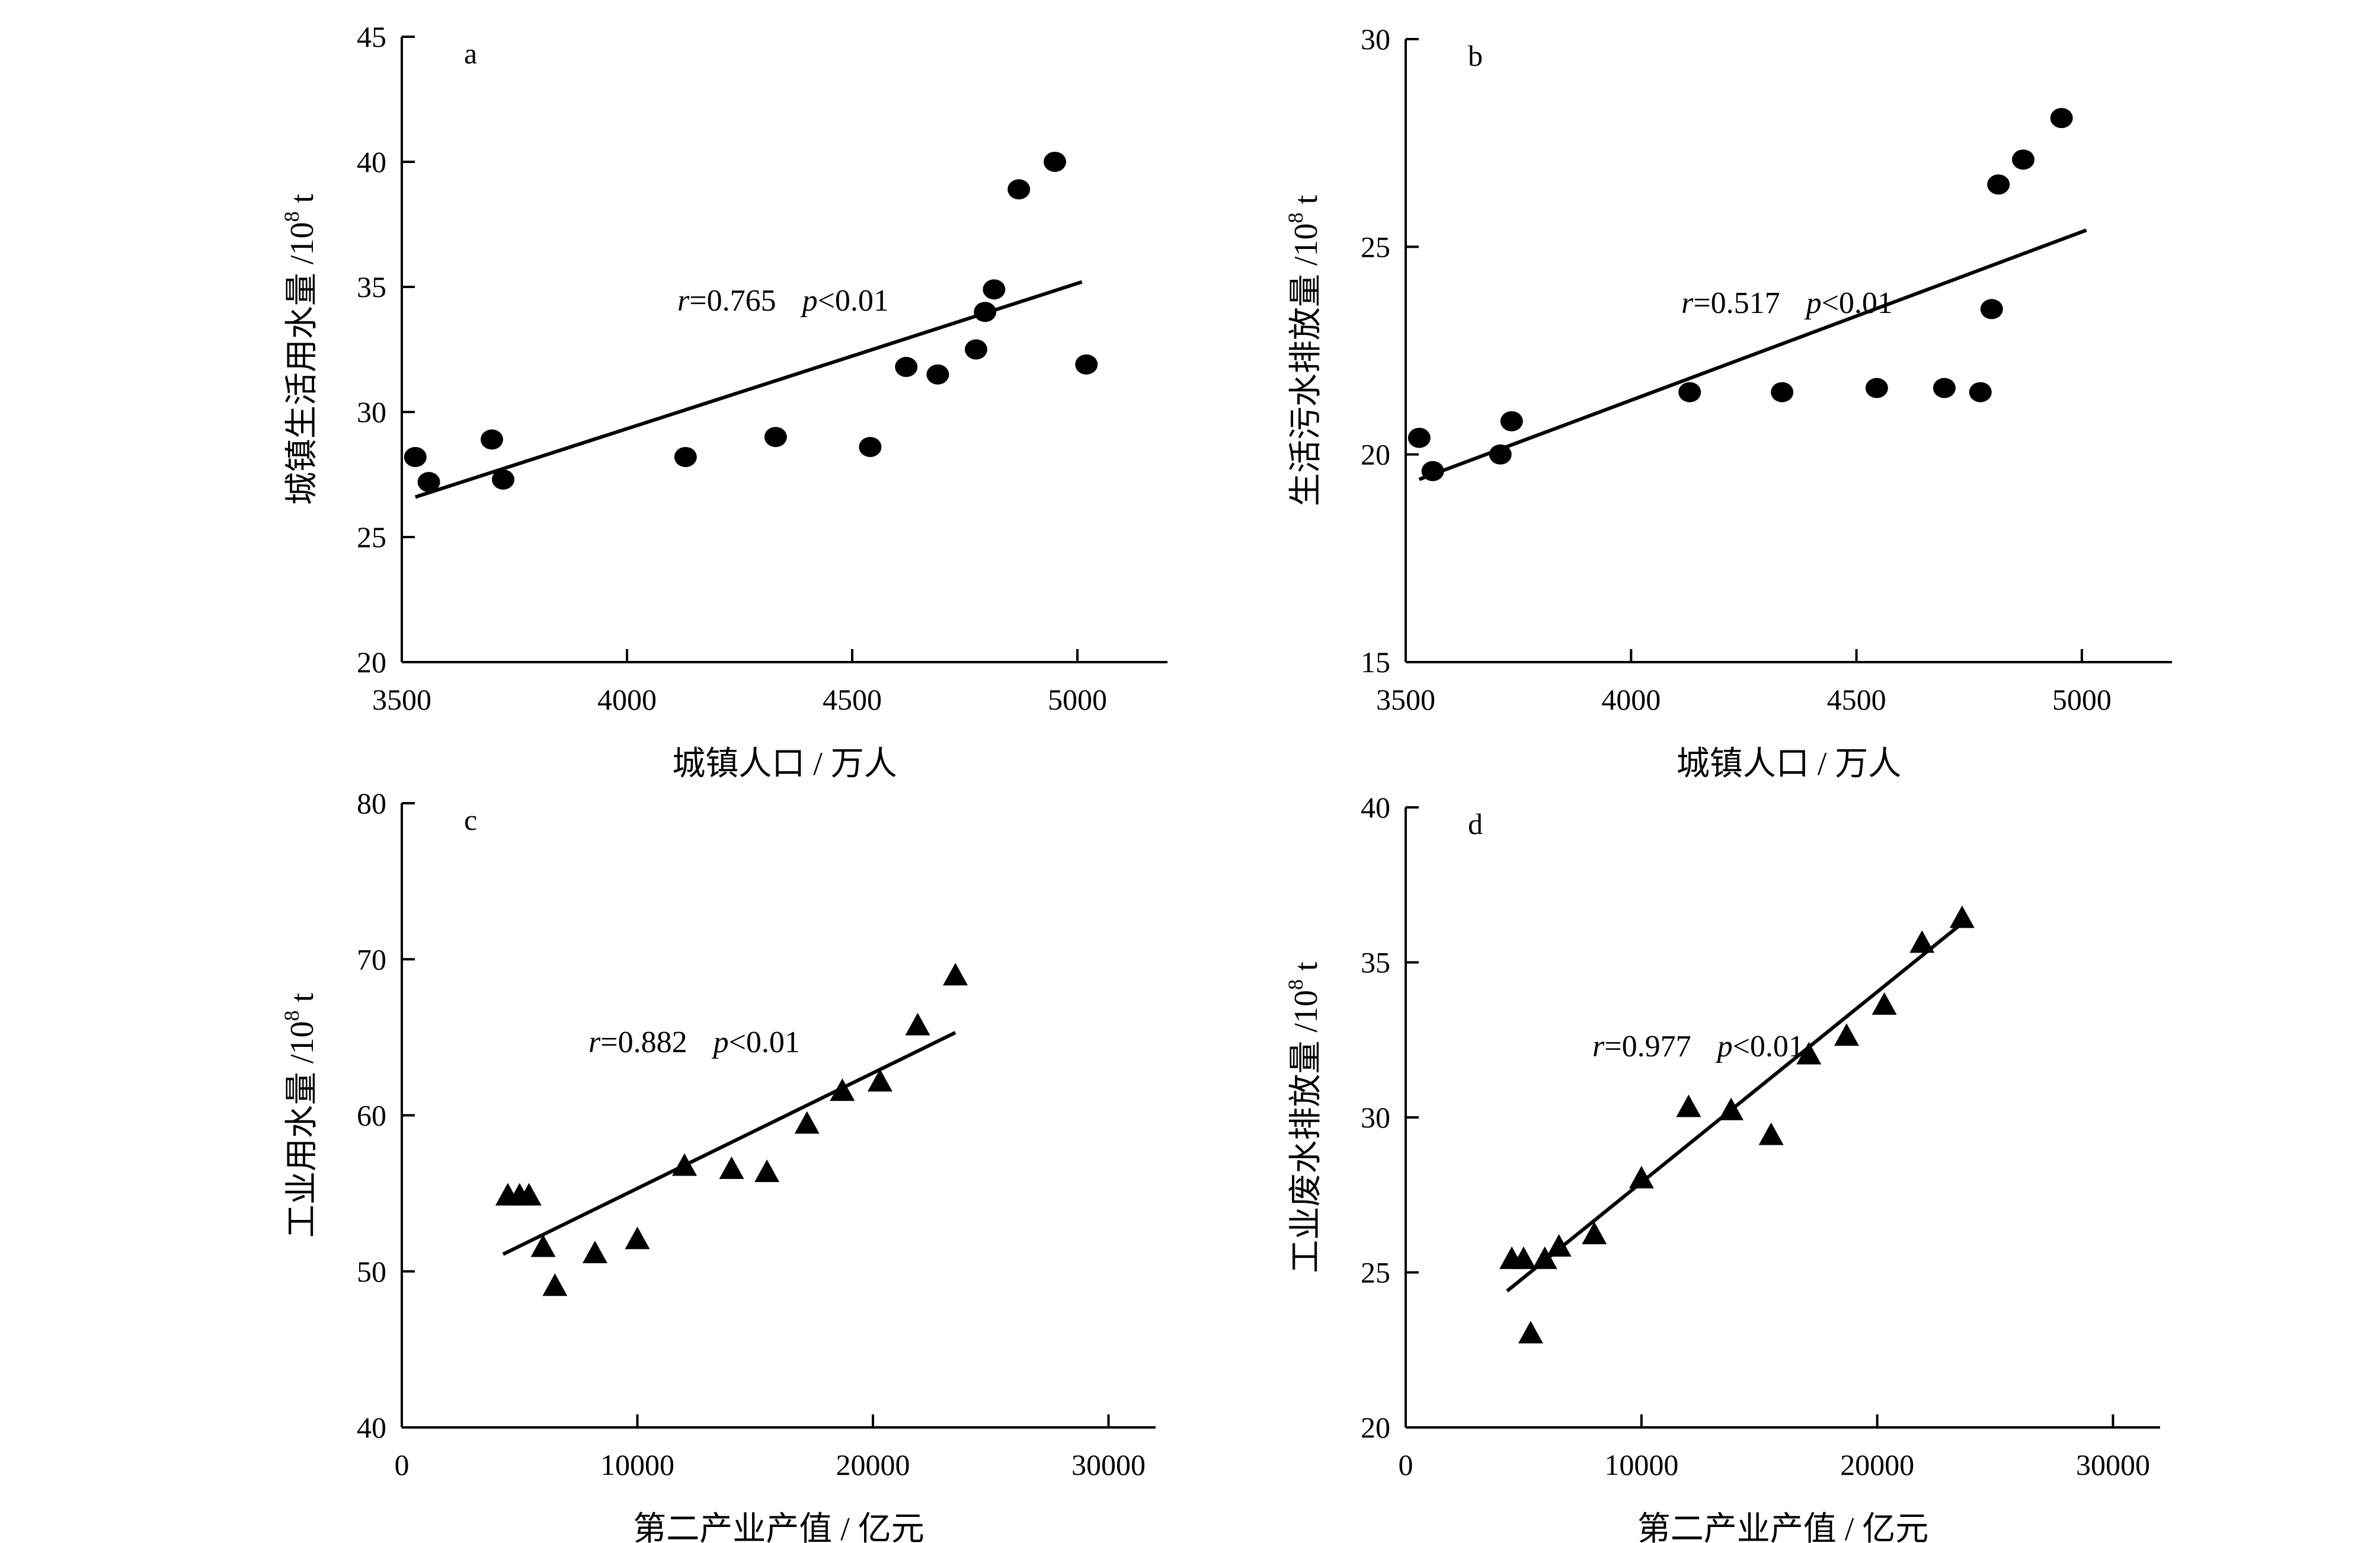 The height and width of the screenshot is (1543, 2380). What do you see at coordinates (1698, 1046) in the screenshot?
I see `correlation-annotation: r=0.977 p<0.01` at bounding box center [1698, 1046].